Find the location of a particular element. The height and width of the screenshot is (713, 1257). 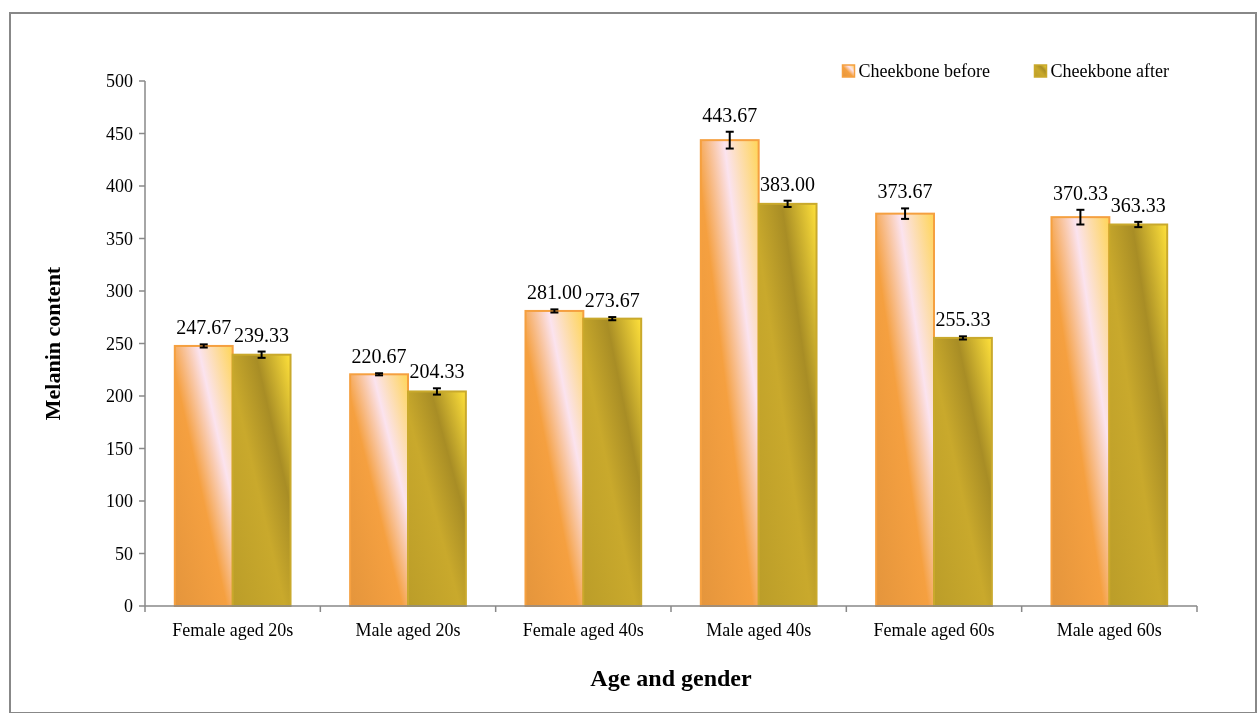

x-tick-label: Female aged 40s is located at coordinates (583, 630).